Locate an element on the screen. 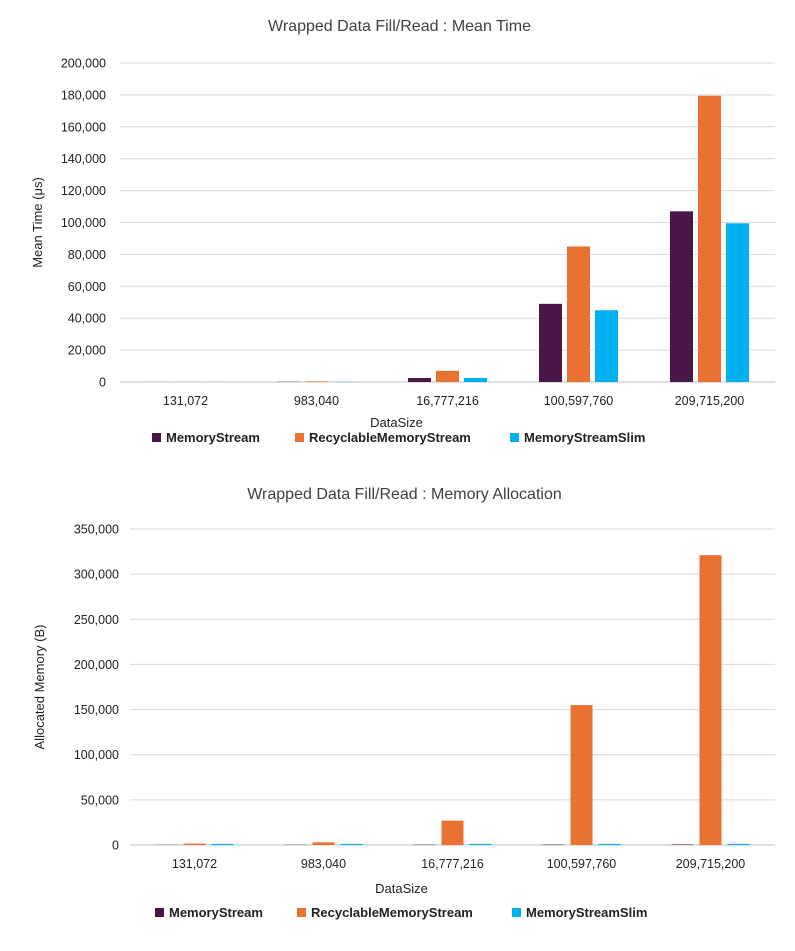 The height and width of the screenshot is (951, 795). chart2-ytick-label: 350,000 is located at coordinates (96, 530).